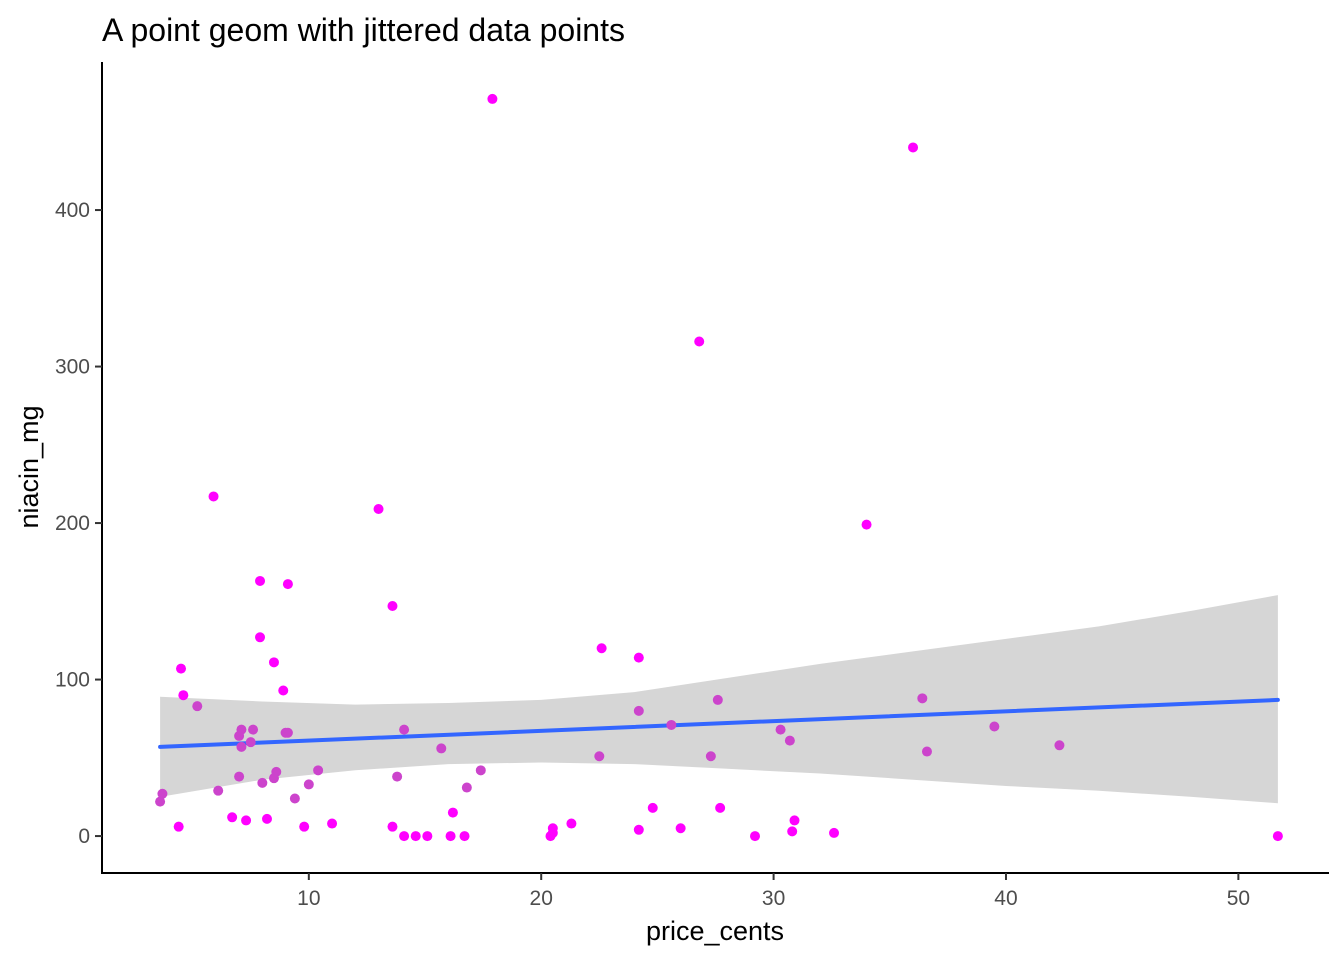 Image resolution: width=1344 pixels, height=960 pixels. I want to click on x-tick-label: 40, so click(1005, 898).